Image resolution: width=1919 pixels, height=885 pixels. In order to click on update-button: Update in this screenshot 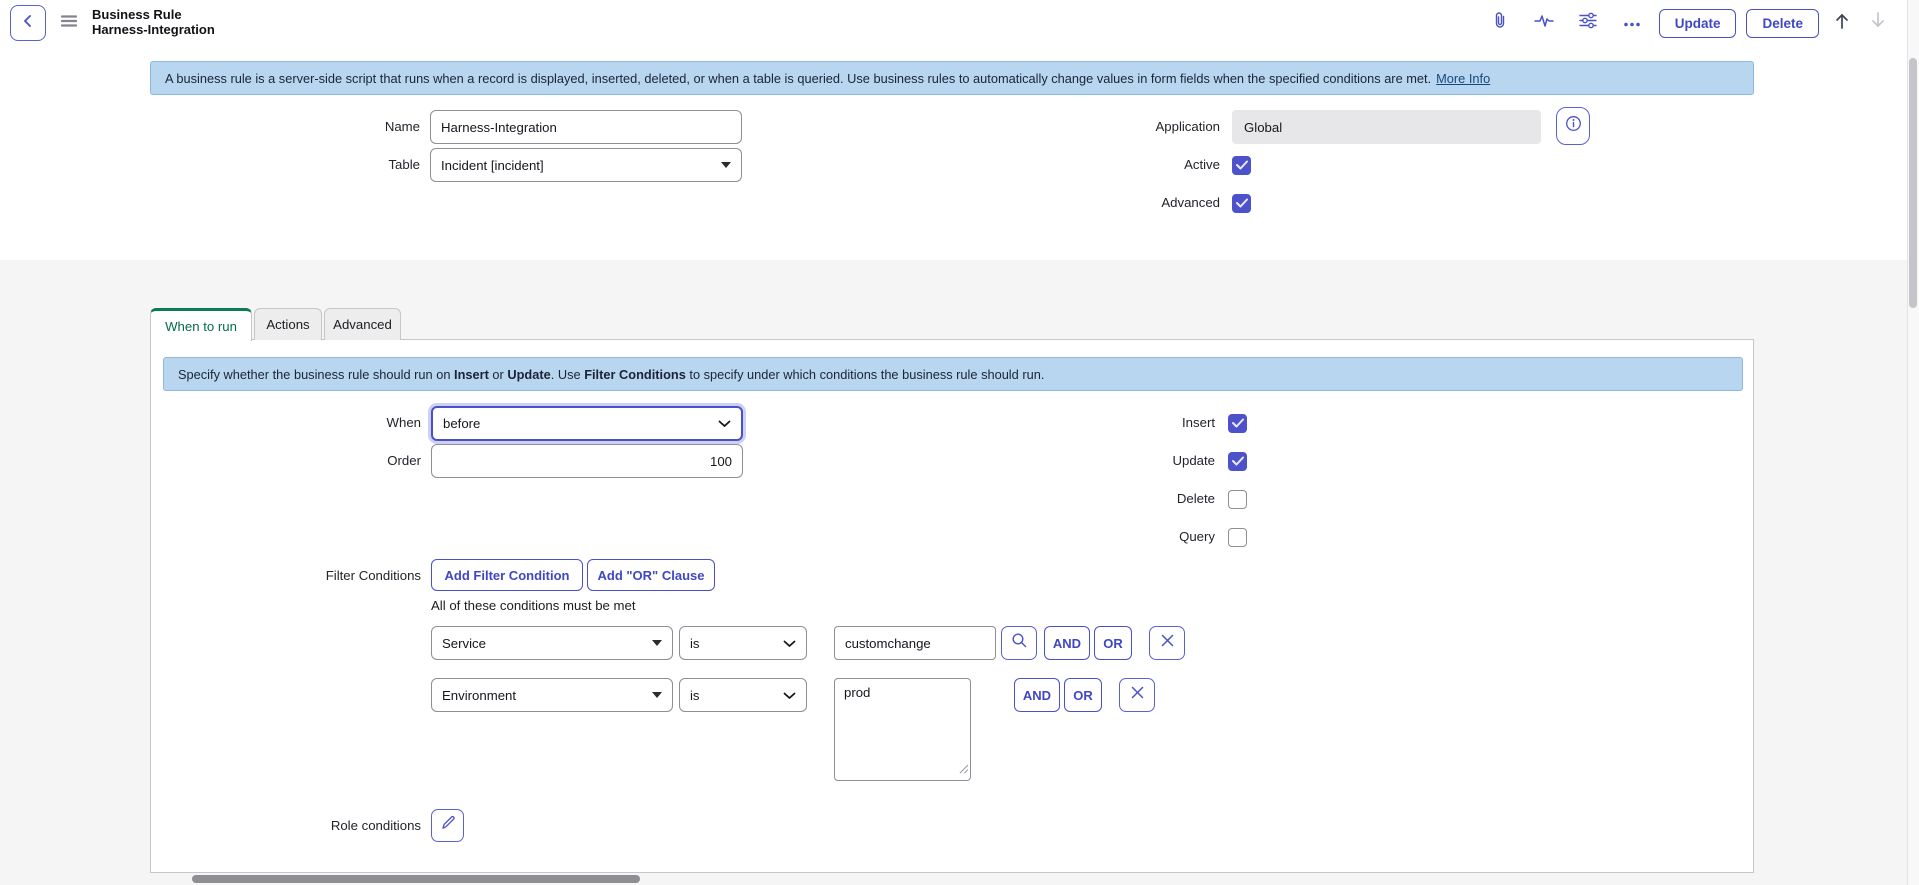, I will do `click(1697, 23)`.